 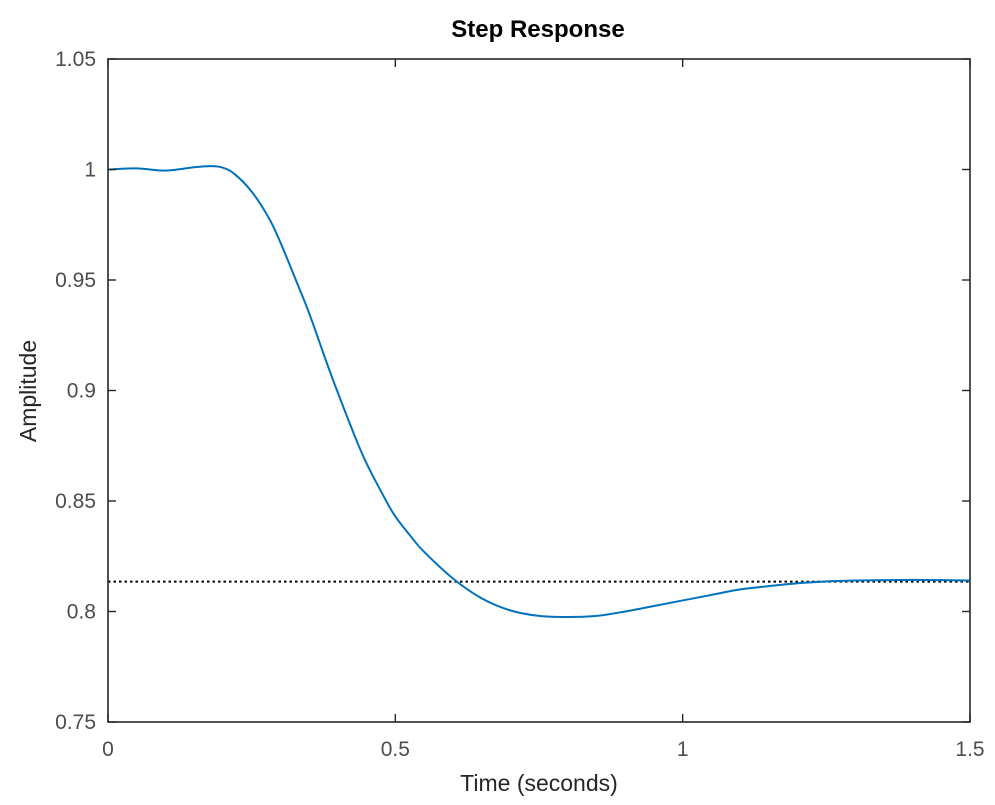 What do you see at coordinates (28, 391) in the screenshot?
I see `y-axis-label: Amplitude` at bounding box center [28, 391].